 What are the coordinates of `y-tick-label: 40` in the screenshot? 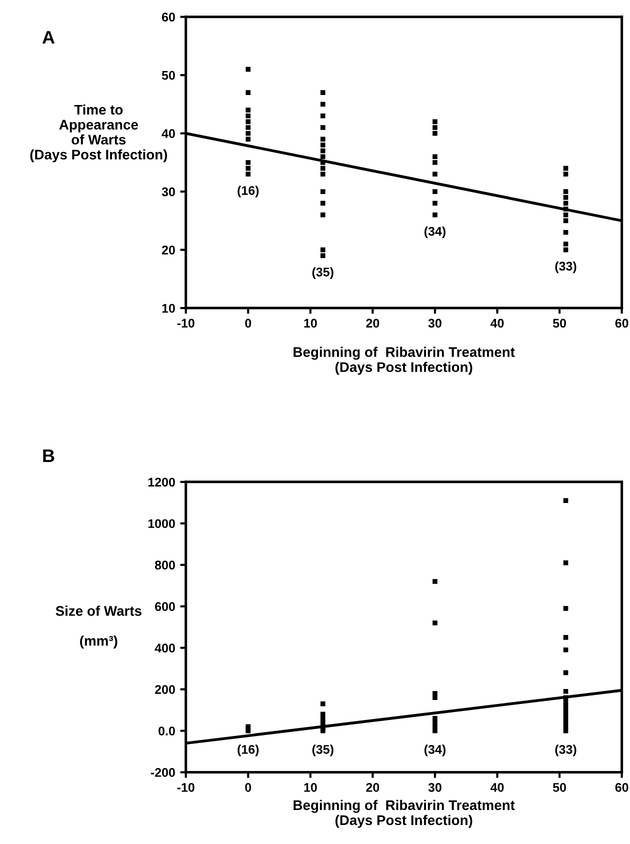 It's located at (168, 133).